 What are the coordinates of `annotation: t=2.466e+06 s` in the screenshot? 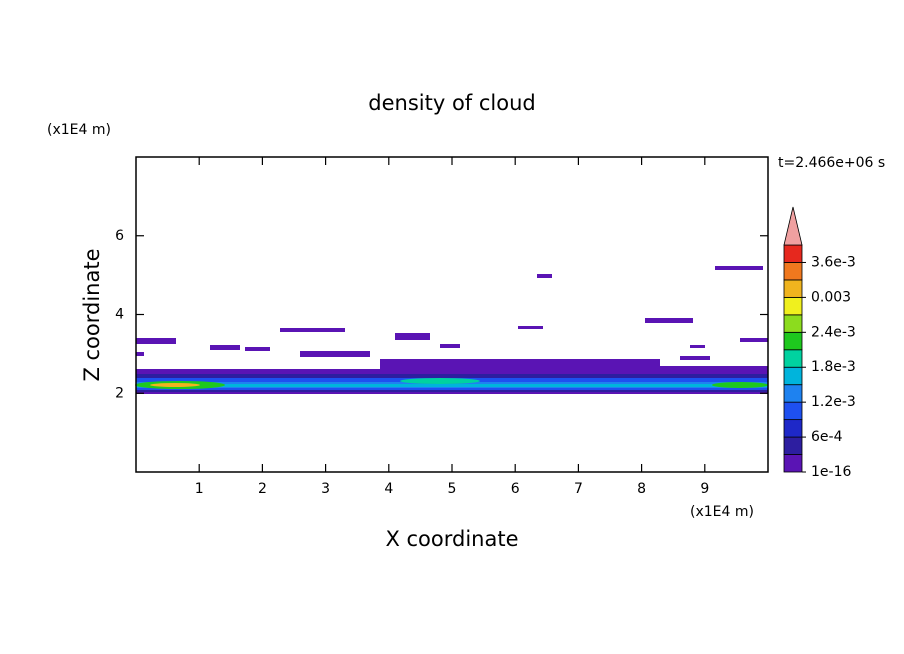 It's located at (831, 163).